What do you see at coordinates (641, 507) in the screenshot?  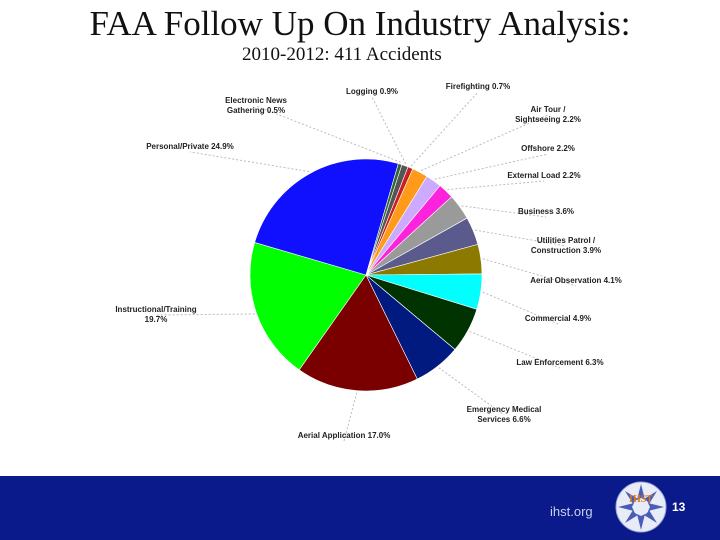 I see `ihst-logo-icon: IHST` at bounding box center [641, 507].